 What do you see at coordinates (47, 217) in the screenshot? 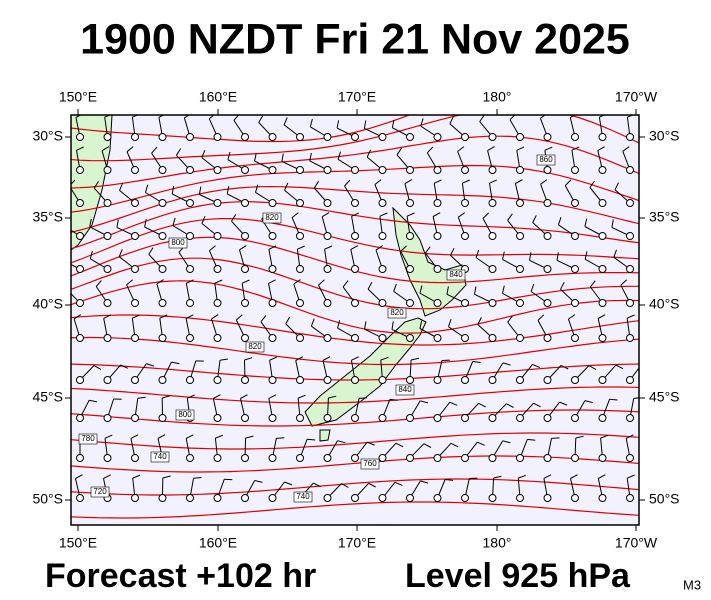
I see `lat-label-left: 35°S` at bounding box center [47, 217].